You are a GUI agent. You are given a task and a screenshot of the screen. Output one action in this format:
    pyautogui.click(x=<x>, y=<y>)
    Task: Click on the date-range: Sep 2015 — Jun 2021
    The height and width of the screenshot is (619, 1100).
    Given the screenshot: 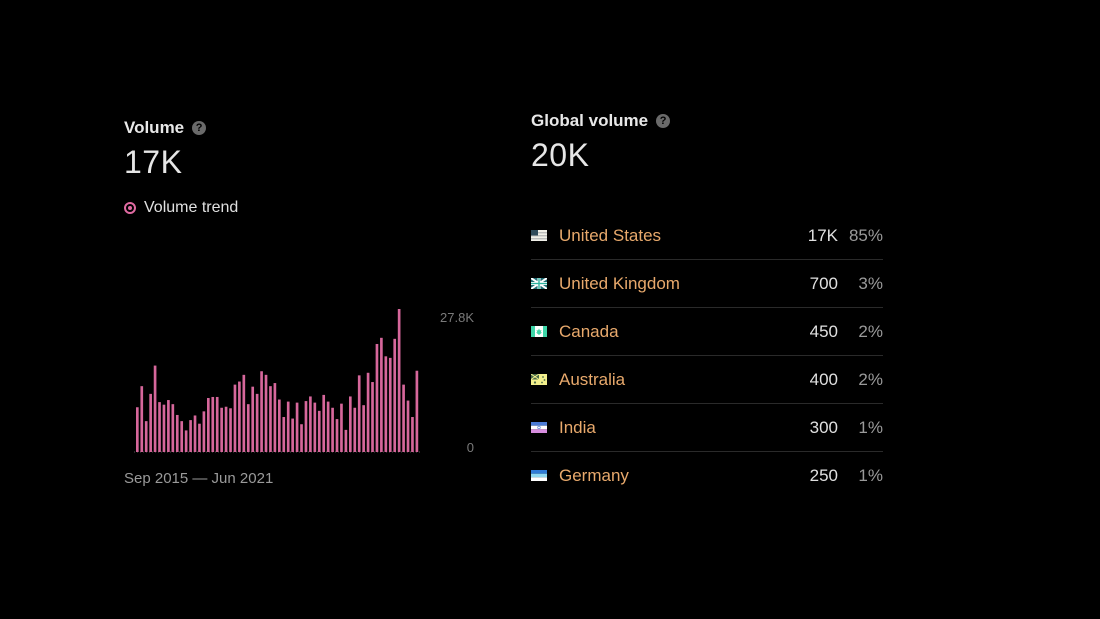 What is the action you would take?
    pyautogui.click(x=199, y=478)
    